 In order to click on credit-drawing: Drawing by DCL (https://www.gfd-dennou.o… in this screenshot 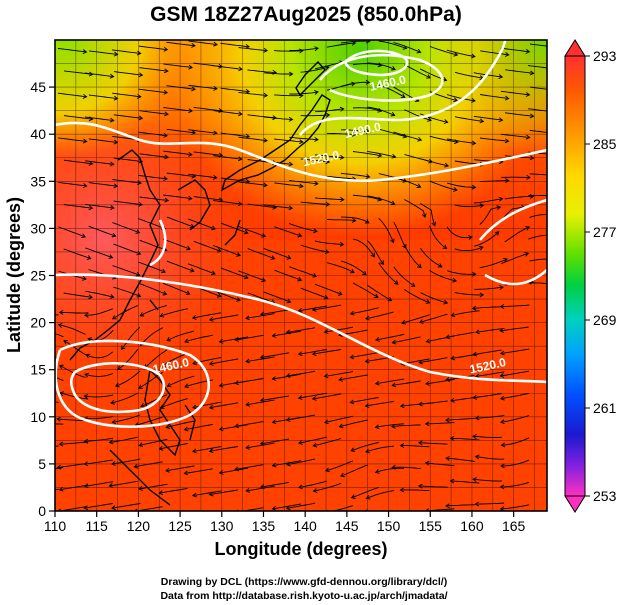, I will do `click(304, 582)`.